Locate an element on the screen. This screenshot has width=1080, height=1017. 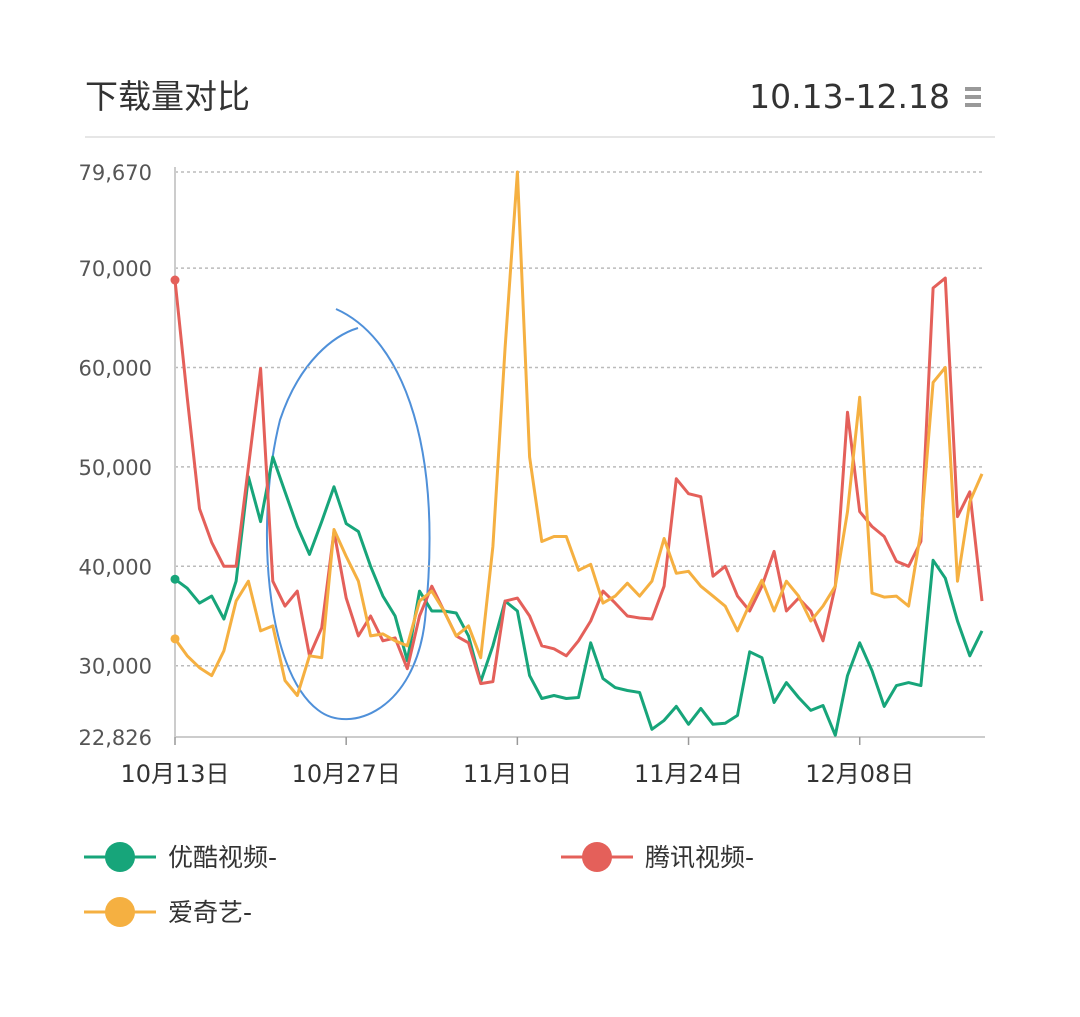
x-tick-label: 10月13日 is located at coordinates (174, 774).